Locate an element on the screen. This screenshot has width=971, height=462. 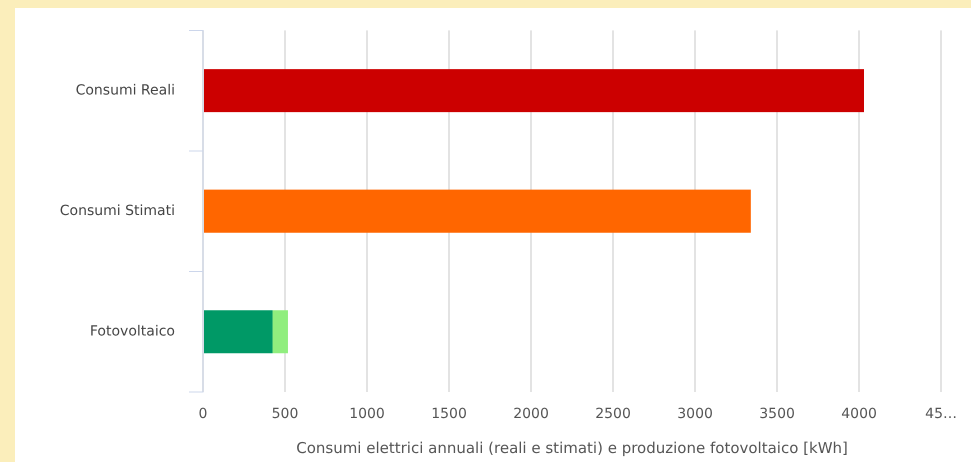
x-axis-title: Consumi elettrici annuali (reali e stimati) e produzione fotovoltaico [kWh] is located at coordinates (572, 447).